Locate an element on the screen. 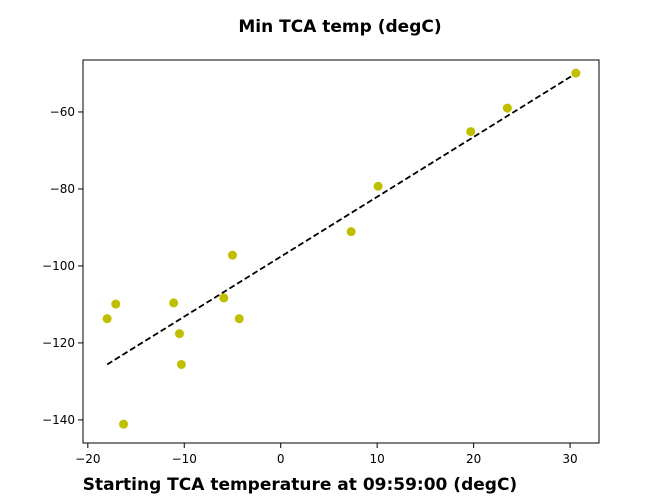  x-tick-label: 10 is located at coordinates (377, 459).